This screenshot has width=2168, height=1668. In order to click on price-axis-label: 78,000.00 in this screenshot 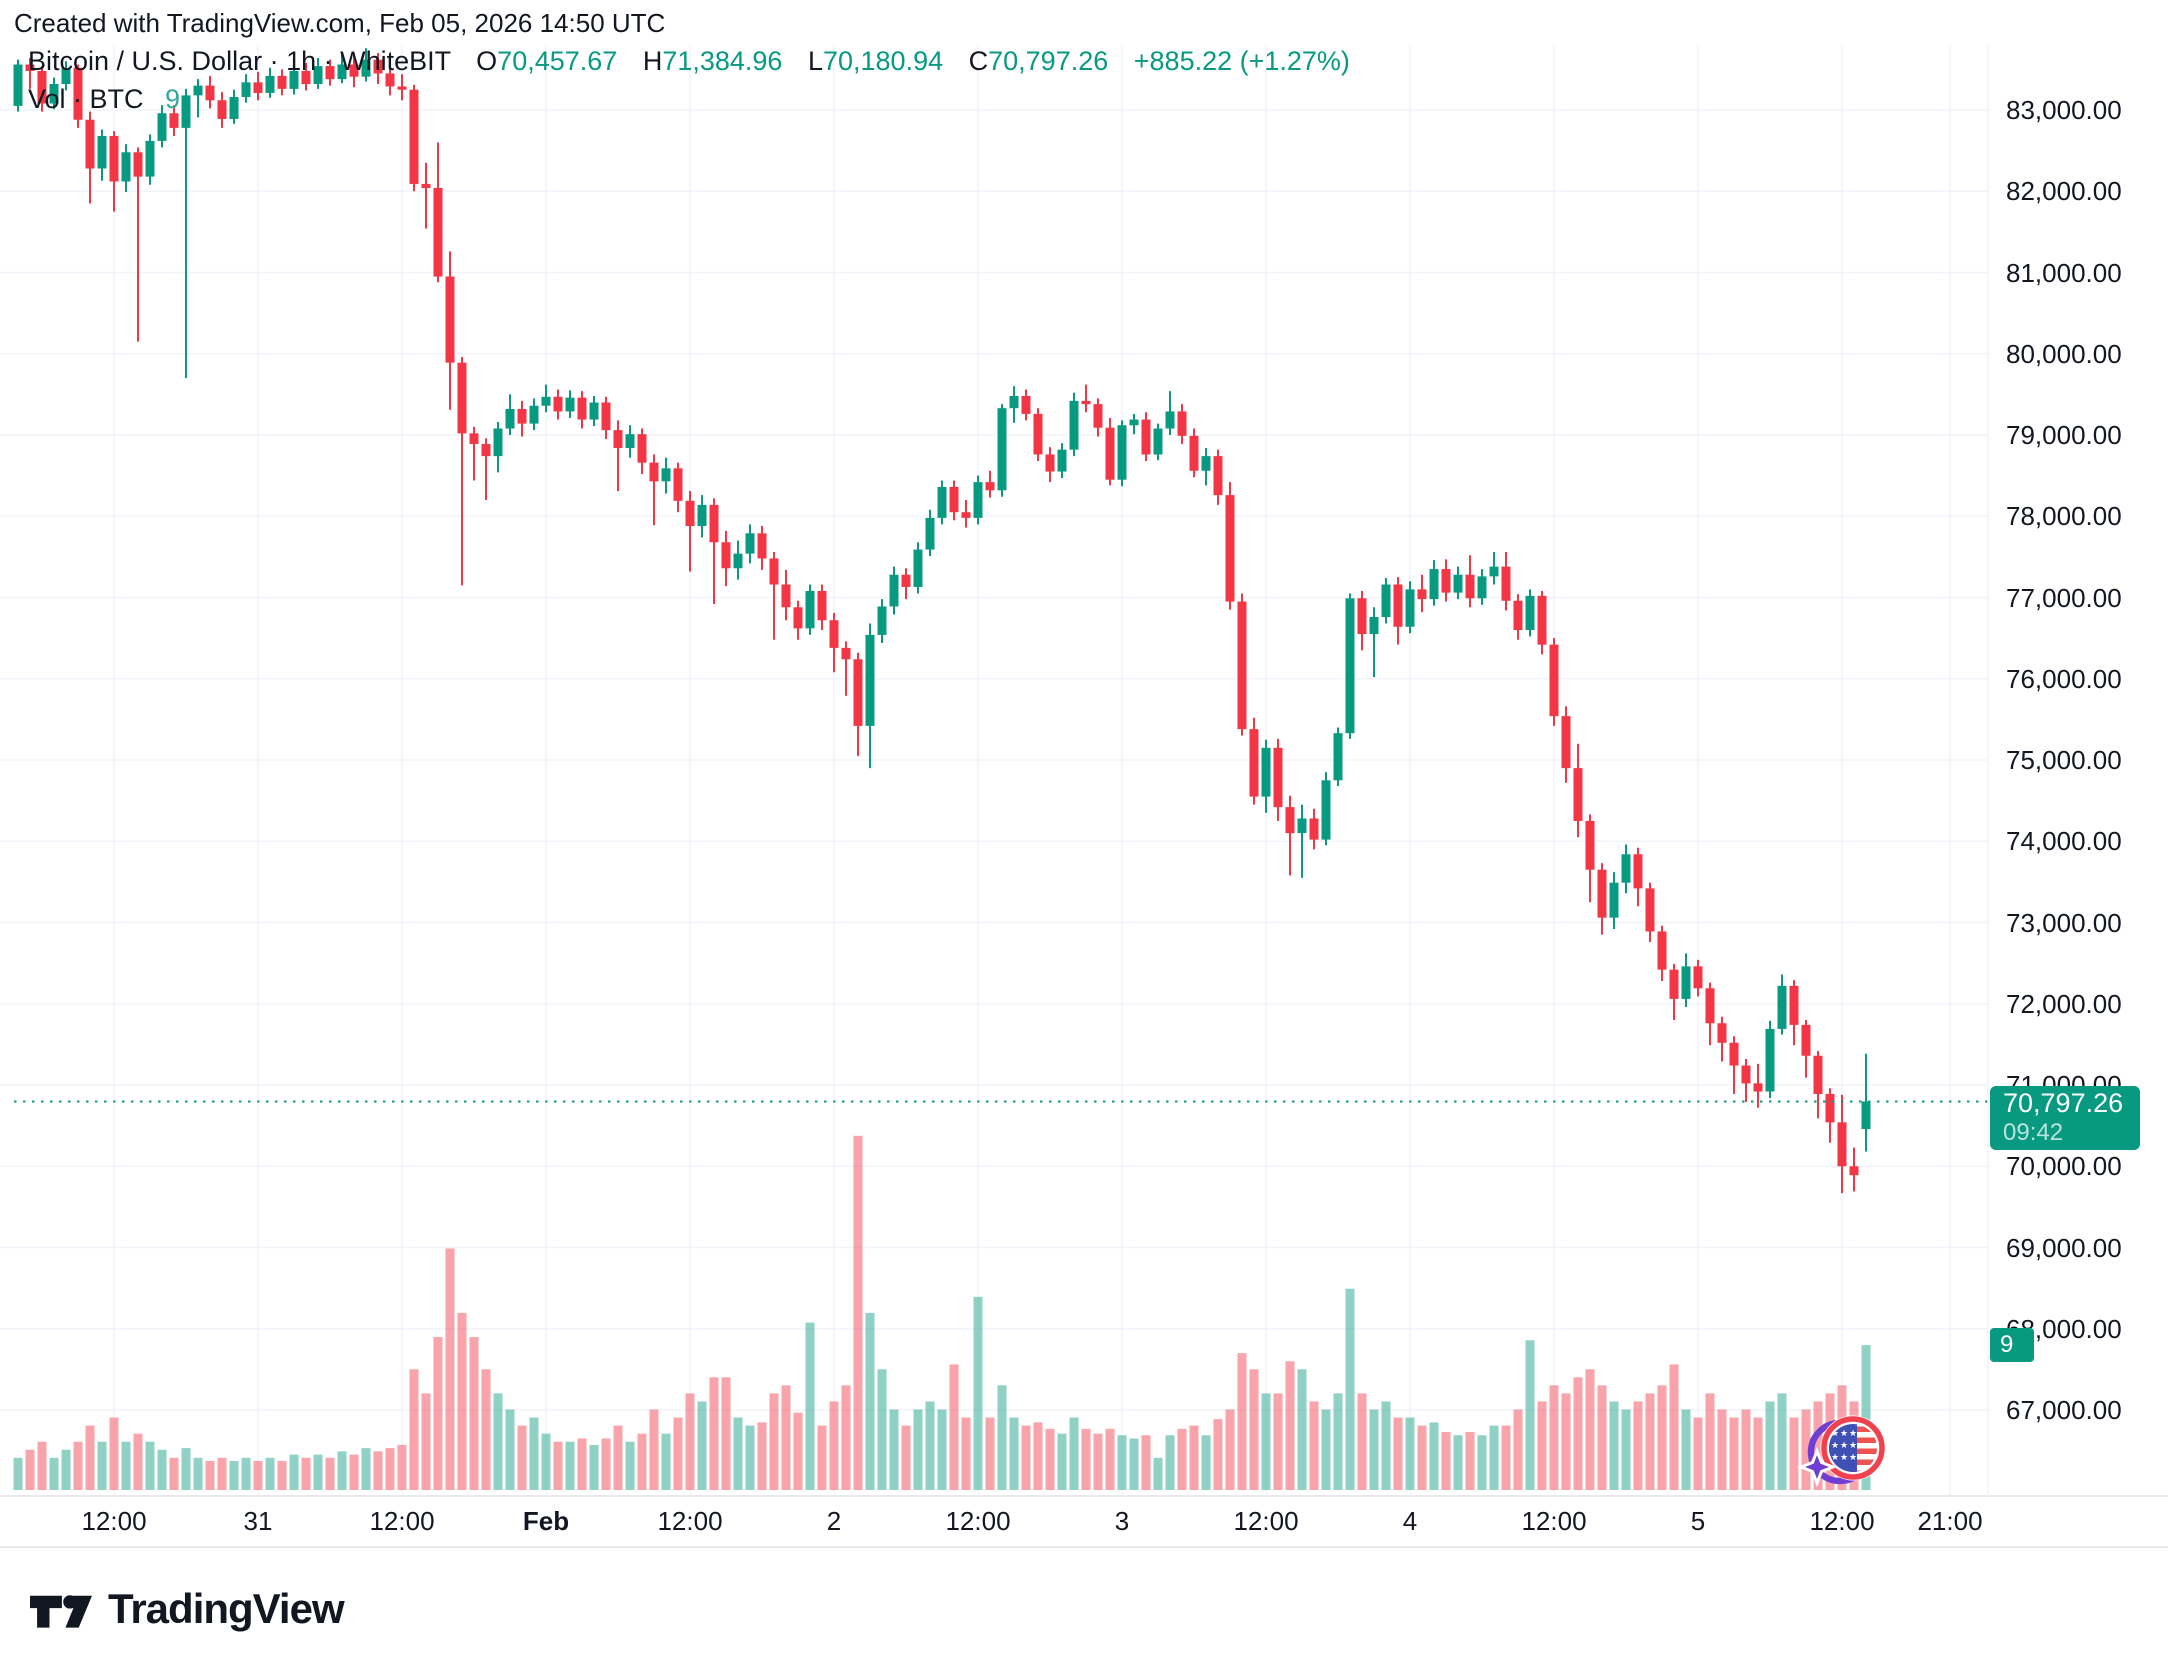, I will do `click(2064, 516)`.